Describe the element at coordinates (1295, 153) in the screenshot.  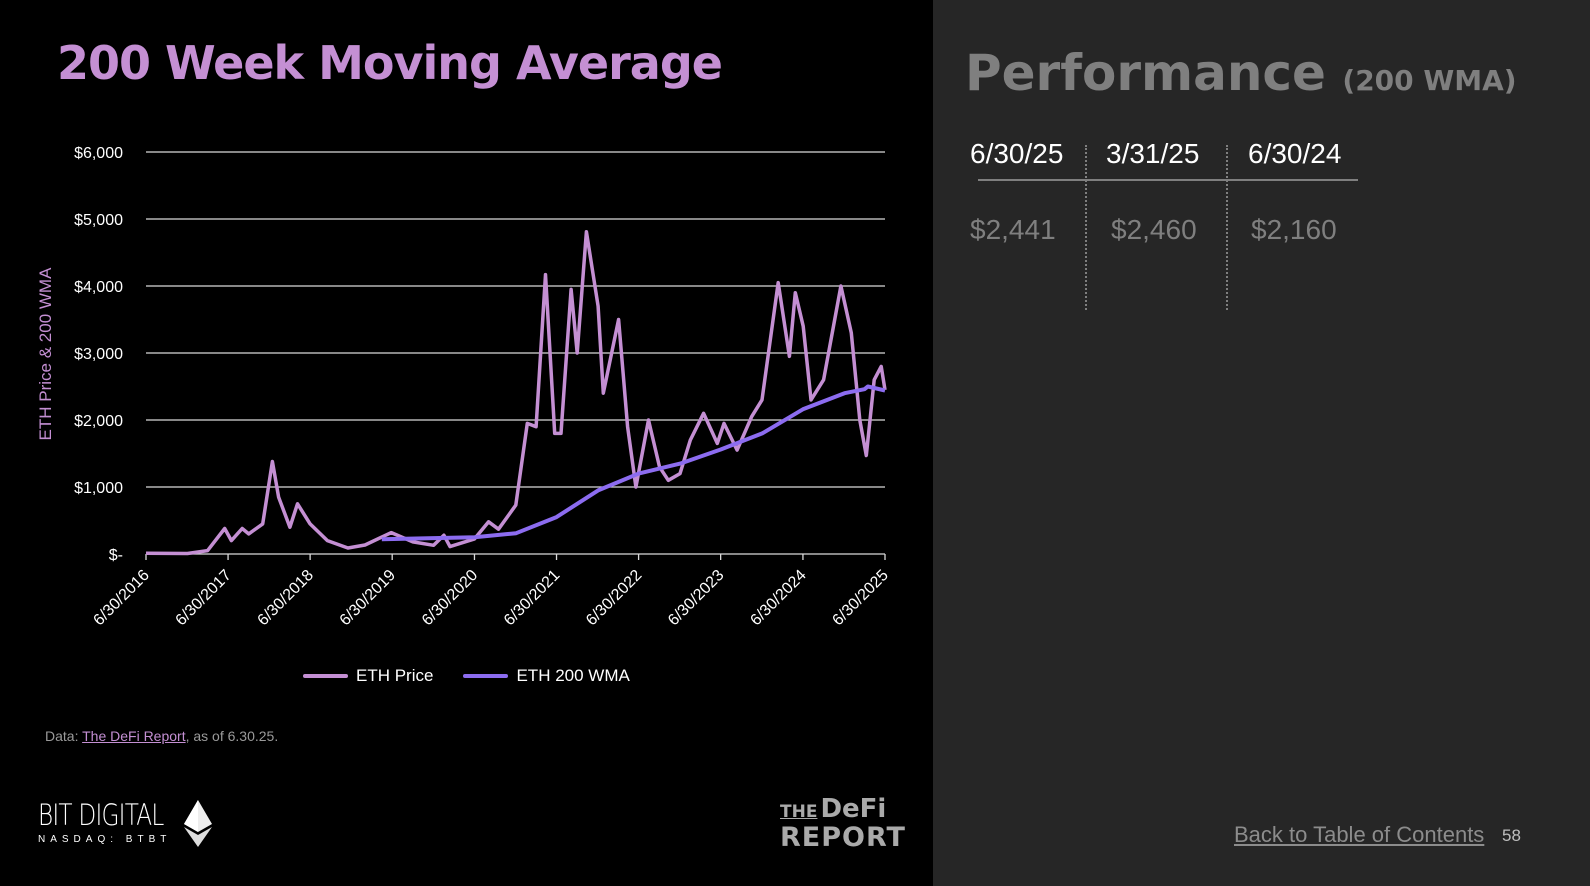
I see `column-date: 6/30/24` at that location.